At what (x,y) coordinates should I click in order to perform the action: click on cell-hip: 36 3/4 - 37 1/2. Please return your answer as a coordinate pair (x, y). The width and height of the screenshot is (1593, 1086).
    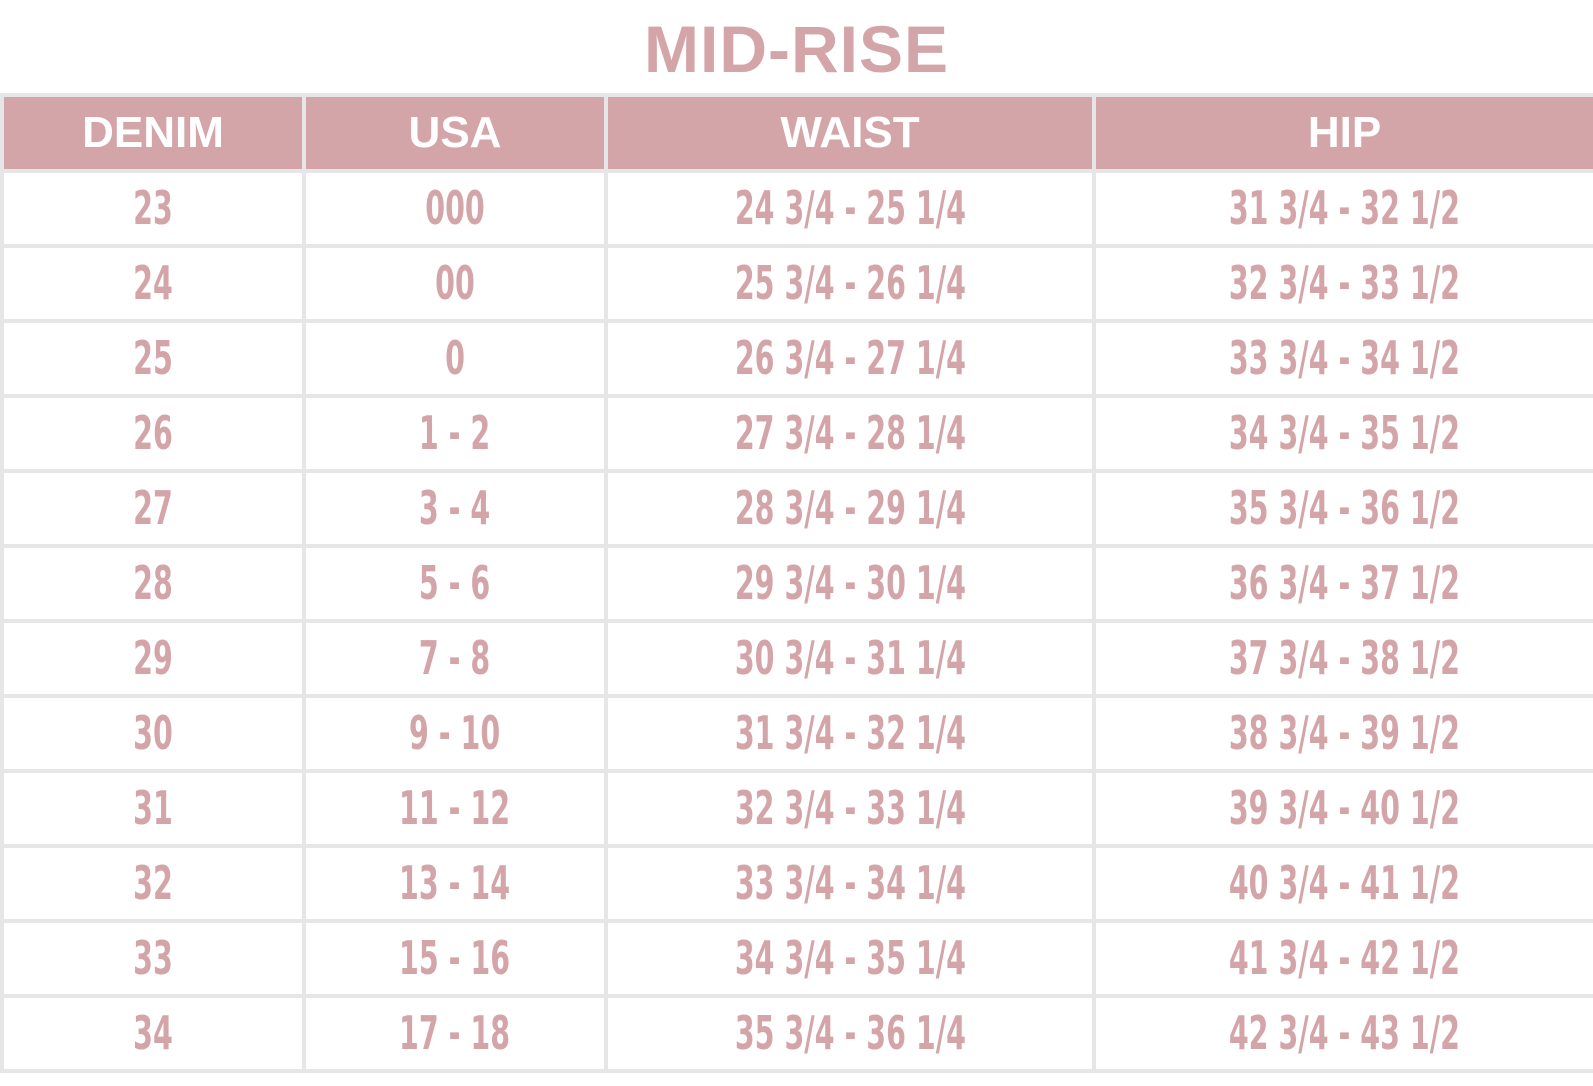
    Looking at the image, I should click on (1342, 583).